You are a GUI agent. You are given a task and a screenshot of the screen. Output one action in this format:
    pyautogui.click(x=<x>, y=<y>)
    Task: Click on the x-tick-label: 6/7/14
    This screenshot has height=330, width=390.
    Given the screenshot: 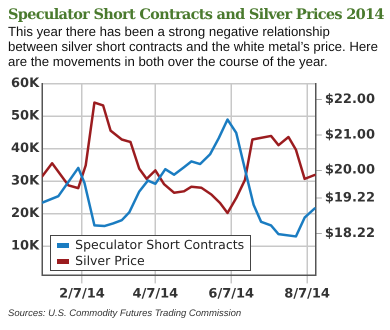 What is the action you would take?
    pyautogui.click(x=231, y=294)
    